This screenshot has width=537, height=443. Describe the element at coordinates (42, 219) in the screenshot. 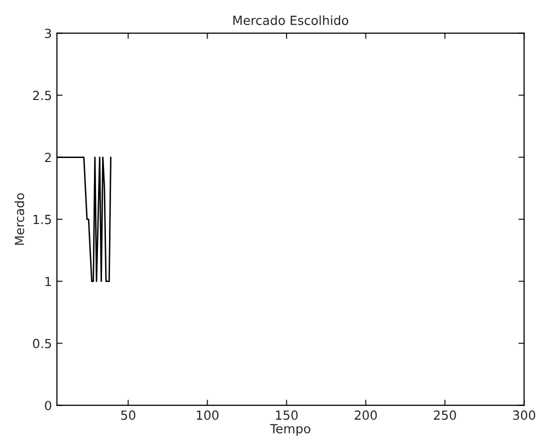

I see `y-tick-label: 1.5` at that location.